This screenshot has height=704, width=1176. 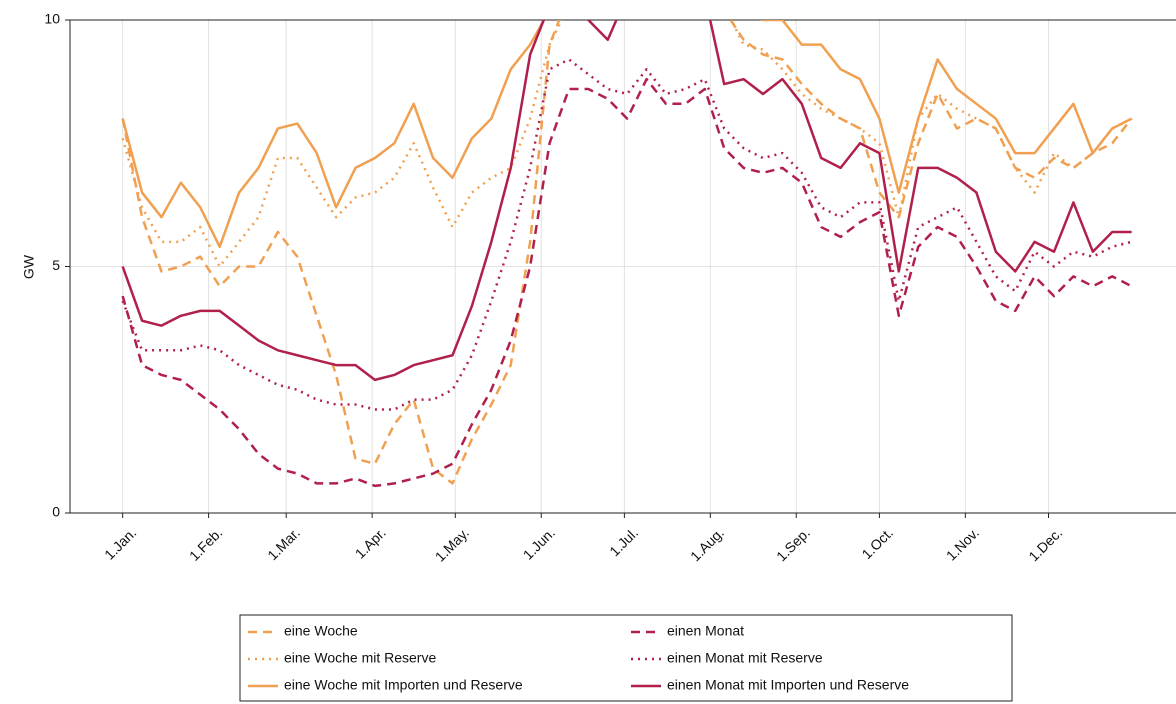 I want to click on x-tick-label: 1.Mar., so click(x=283, y=543).